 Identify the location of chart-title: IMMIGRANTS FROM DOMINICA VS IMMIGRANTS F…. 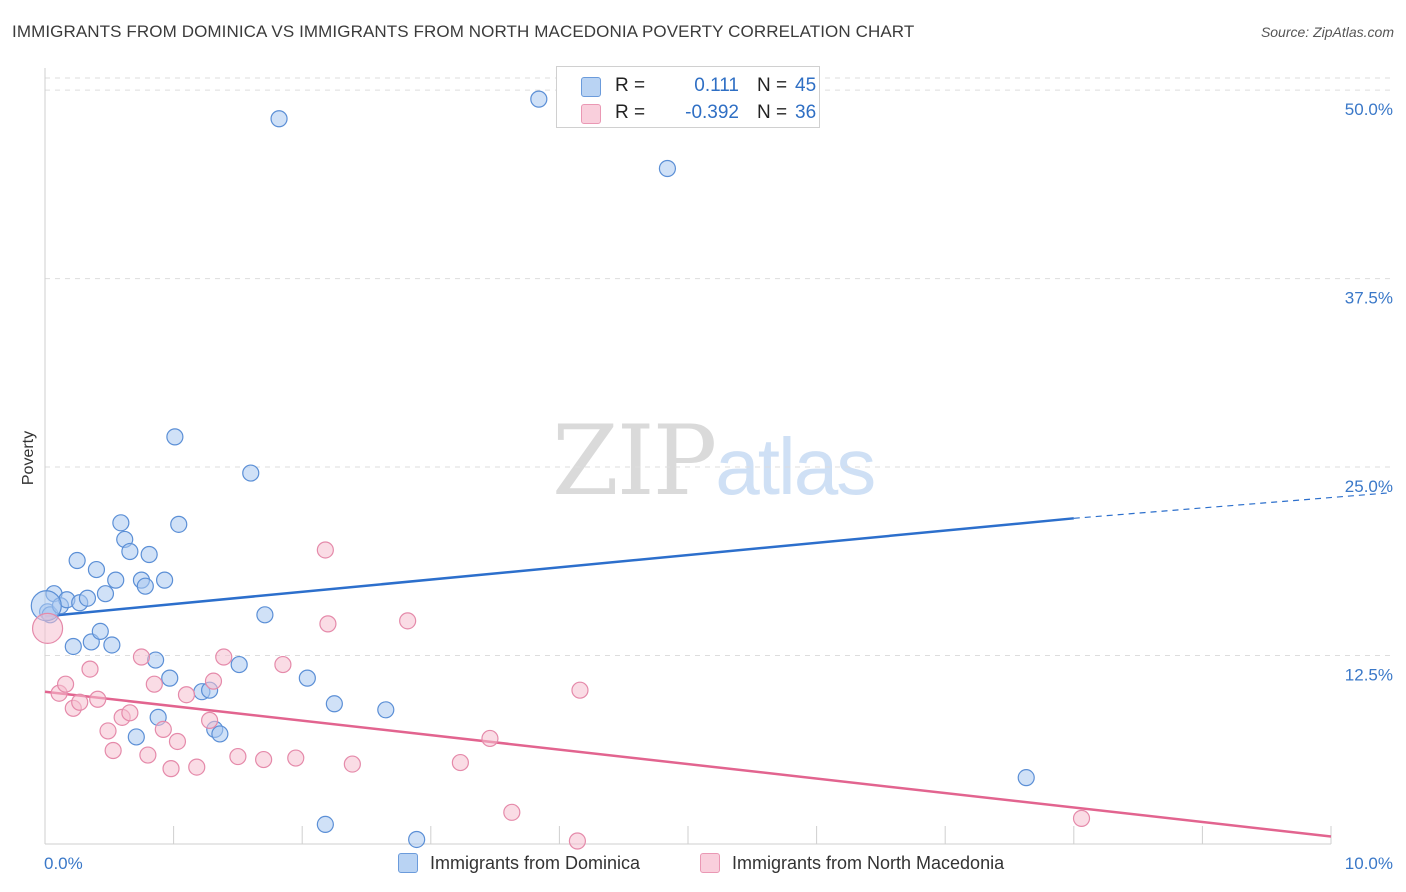
(463, 31).